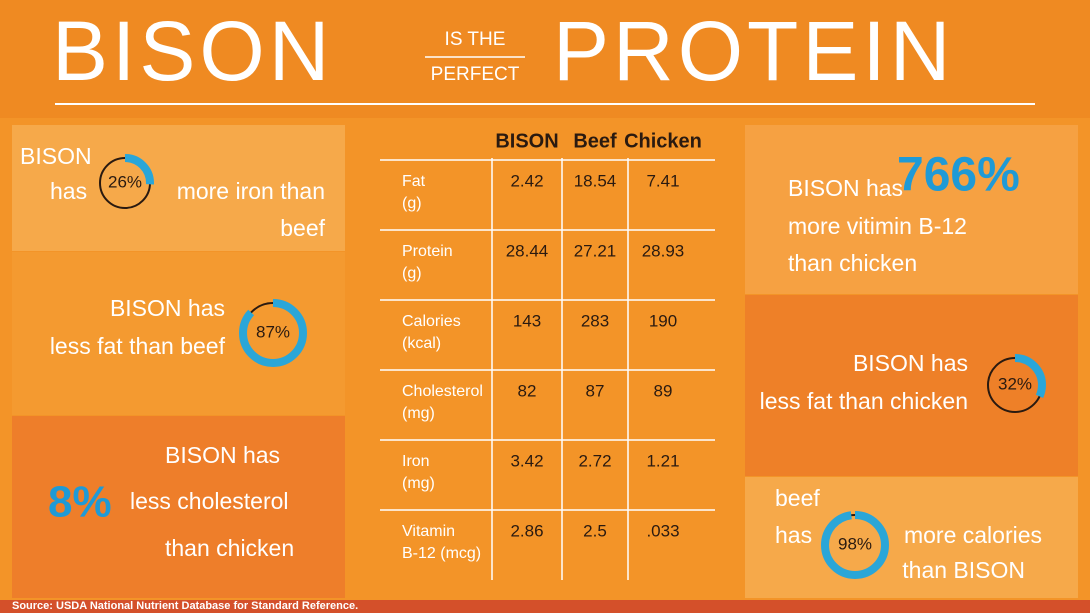  What do you see at coordinates (958, 175) in the screenshot?
I see `callout-highlight: 766%` at bounding box center [958, 175].